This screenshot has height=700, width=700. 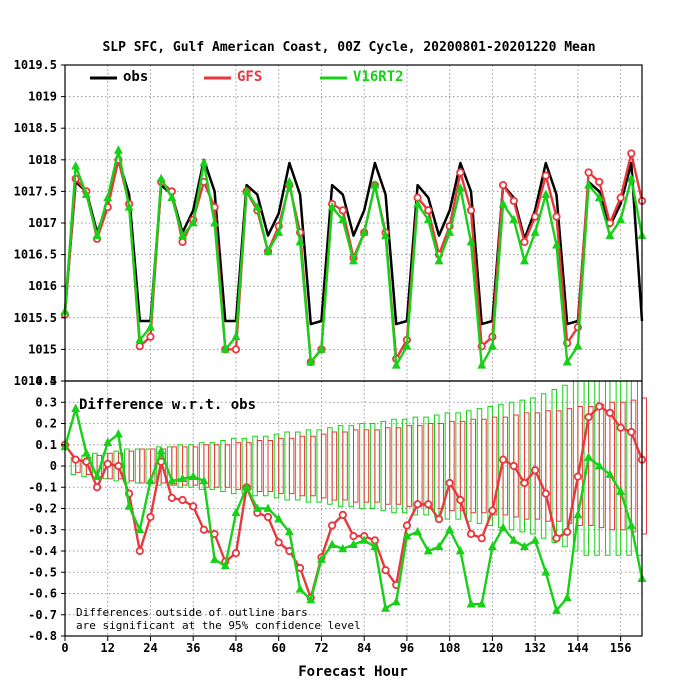 I want to click on top-y-tick-label: 1017, so click(x=42, y=223).